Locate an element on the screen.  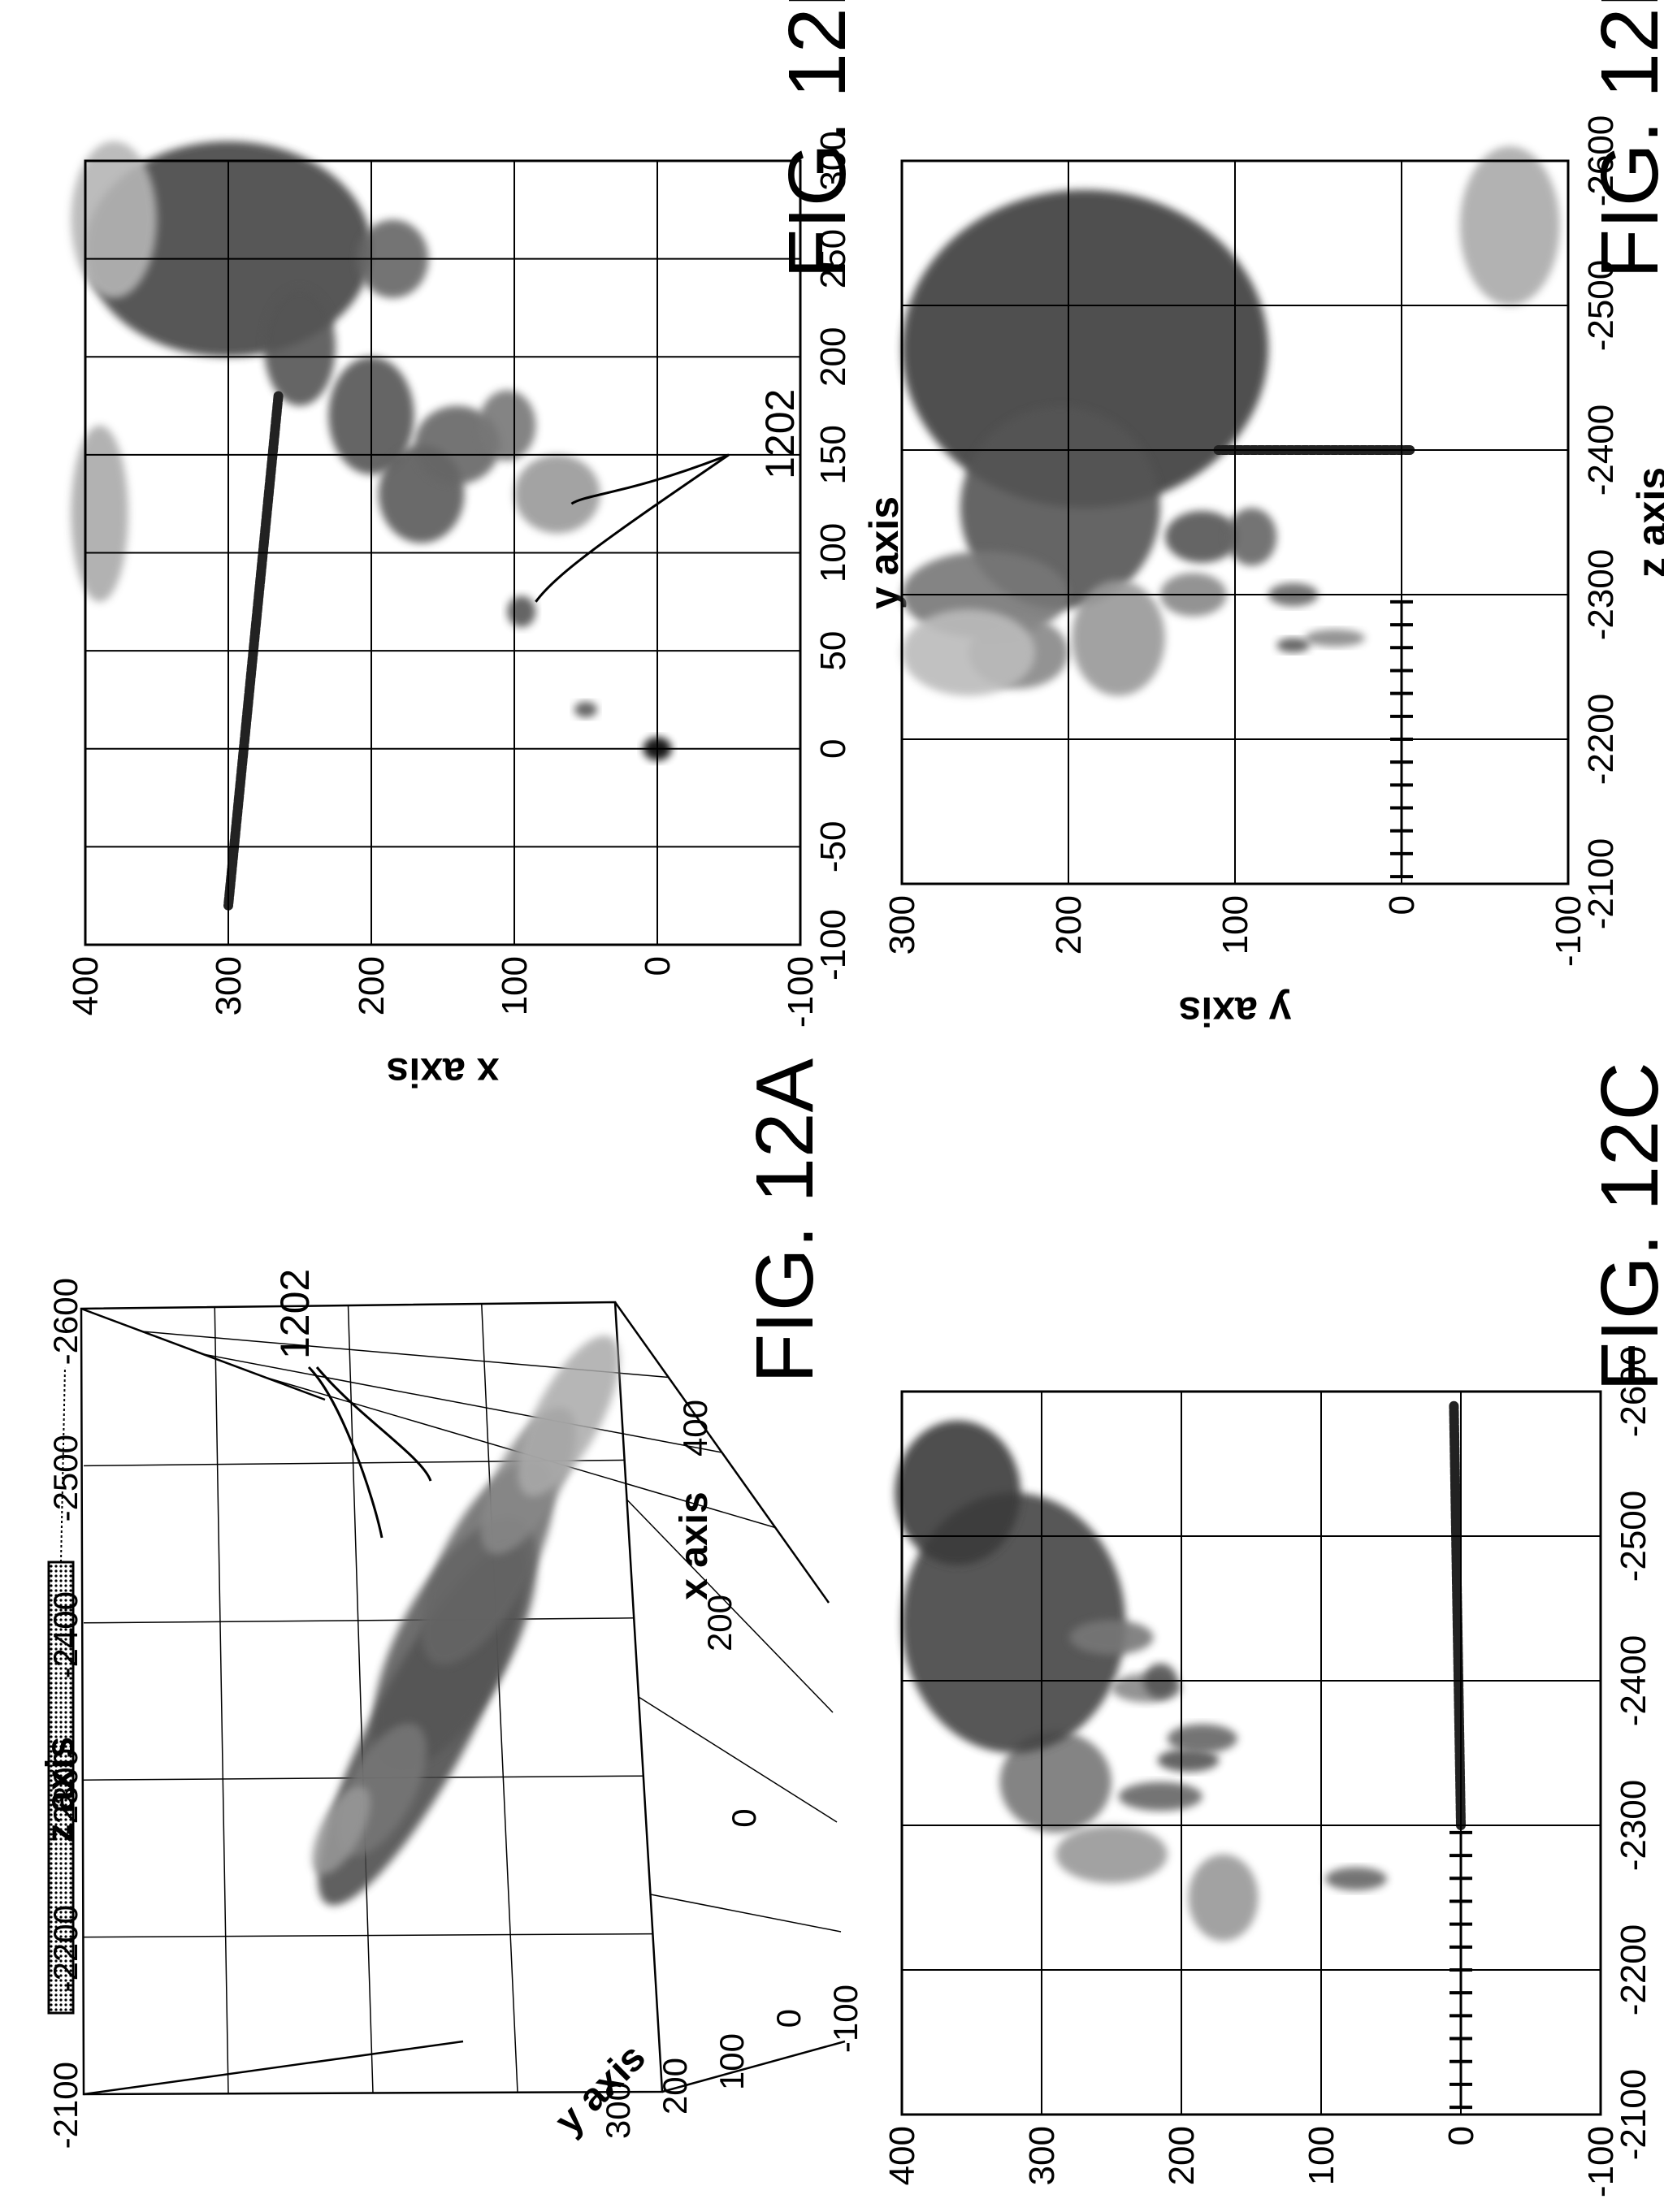
z-tick-label: -2100 is located at coordinates (65, 2105).